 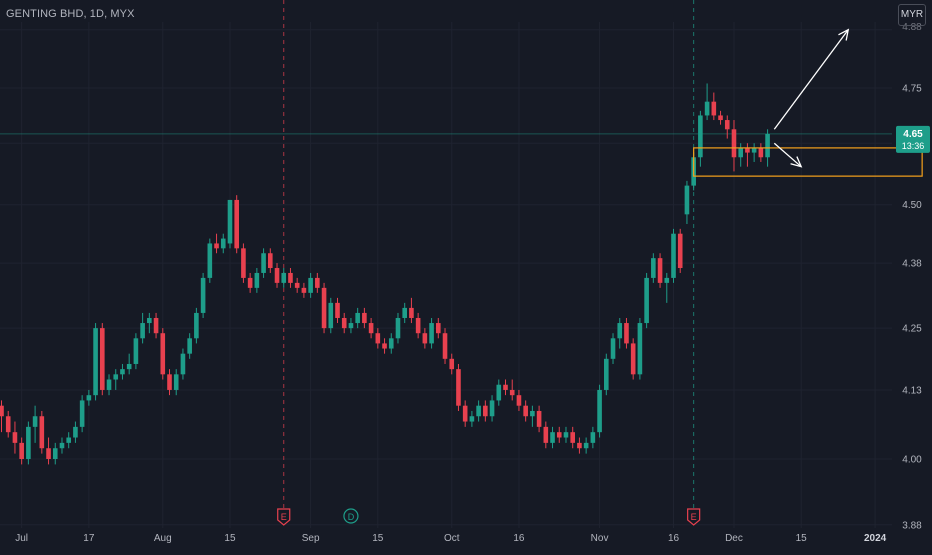 What do you see at coordinates (875, 538) in the screenshot?
I see `x-tick-label: 2024` at bounding box center [875, 538].